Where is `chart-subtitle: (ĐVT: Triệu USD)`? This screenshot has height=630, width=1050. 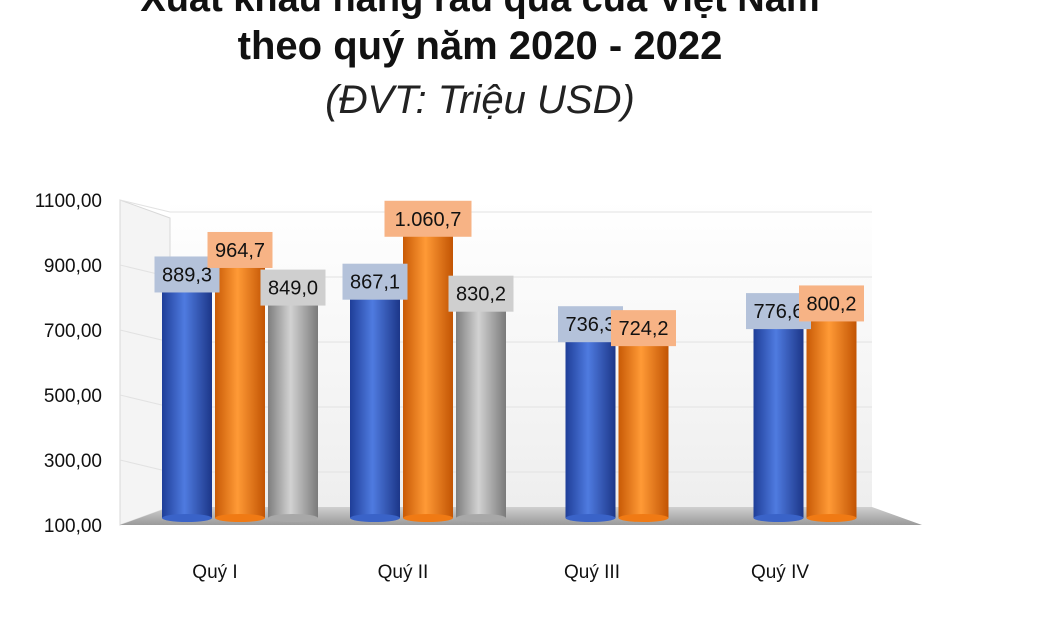
chart-subtitle: (ĐVT: Triệu USD) is located at coordinates (480, 100).